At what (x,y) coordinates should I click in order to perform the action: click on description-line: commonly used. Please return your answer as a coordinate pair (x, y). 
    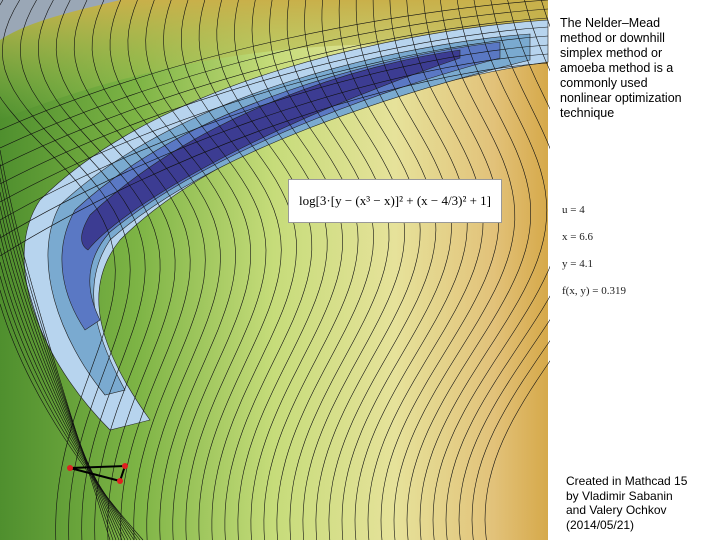
    Looking at the image, I should click on (604, 83).